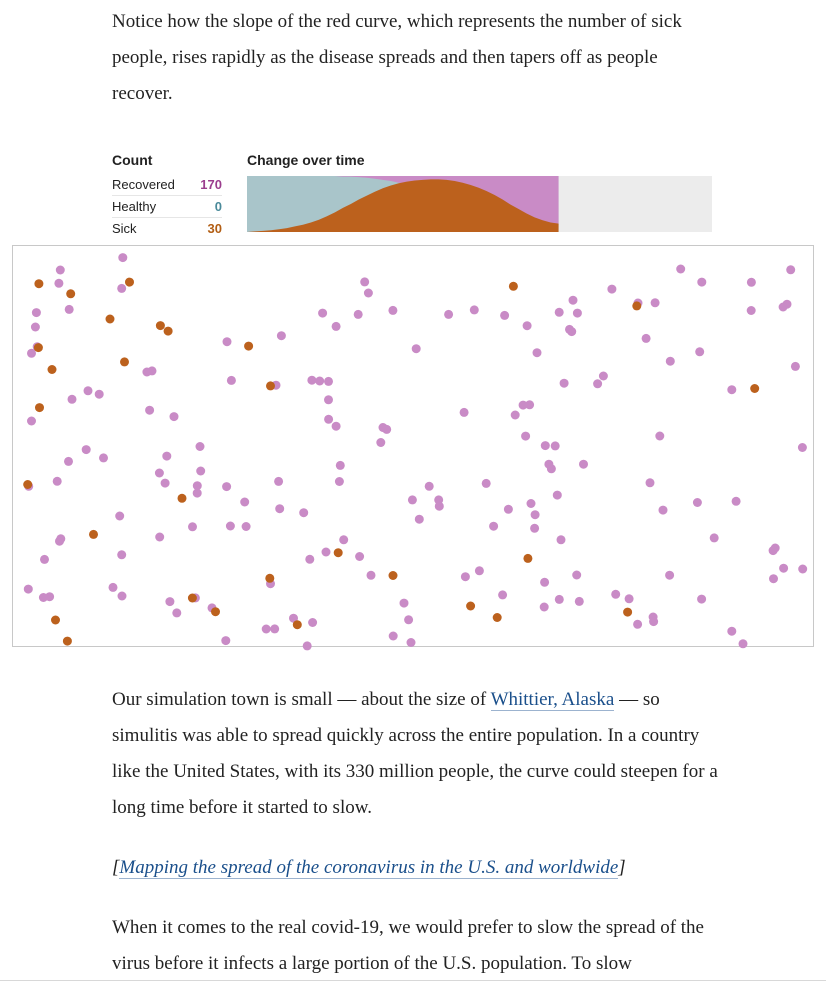 The height and width of the screenshot is (982, 826). Describe the element at coordinates (552, 700) in the screenshot. I see `whittier-link: Whittier, Alaska` at that location.